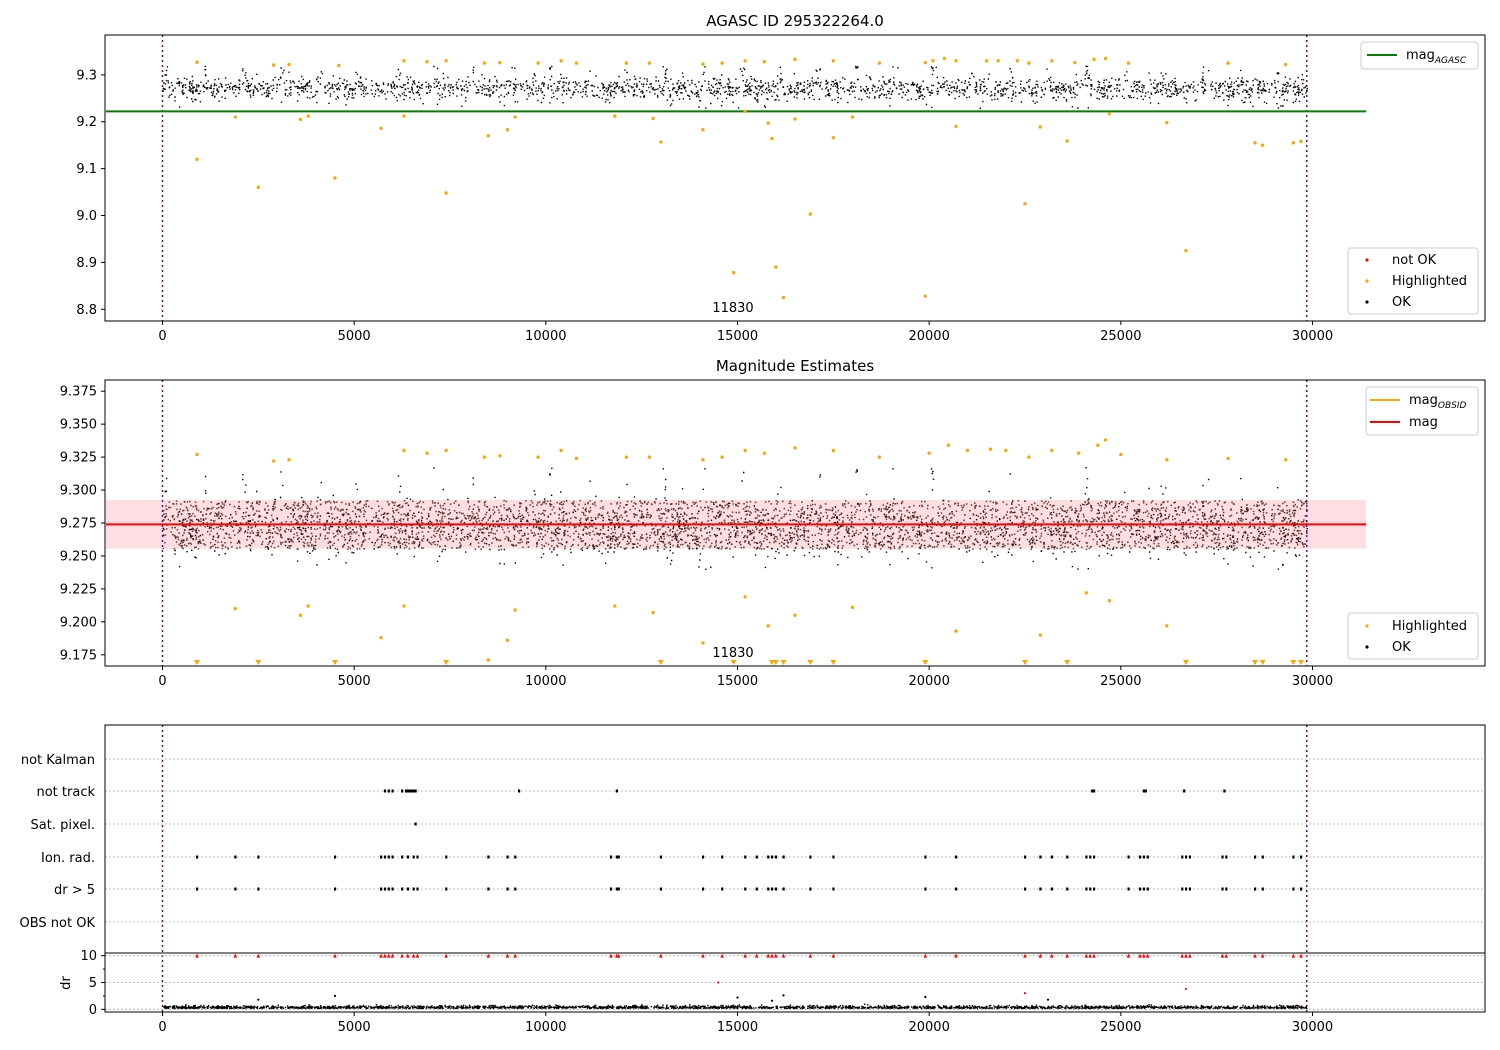 The image size is (1500, 1050). I want to click on agasc-line-legend-label: mag, so click(1420, 55).